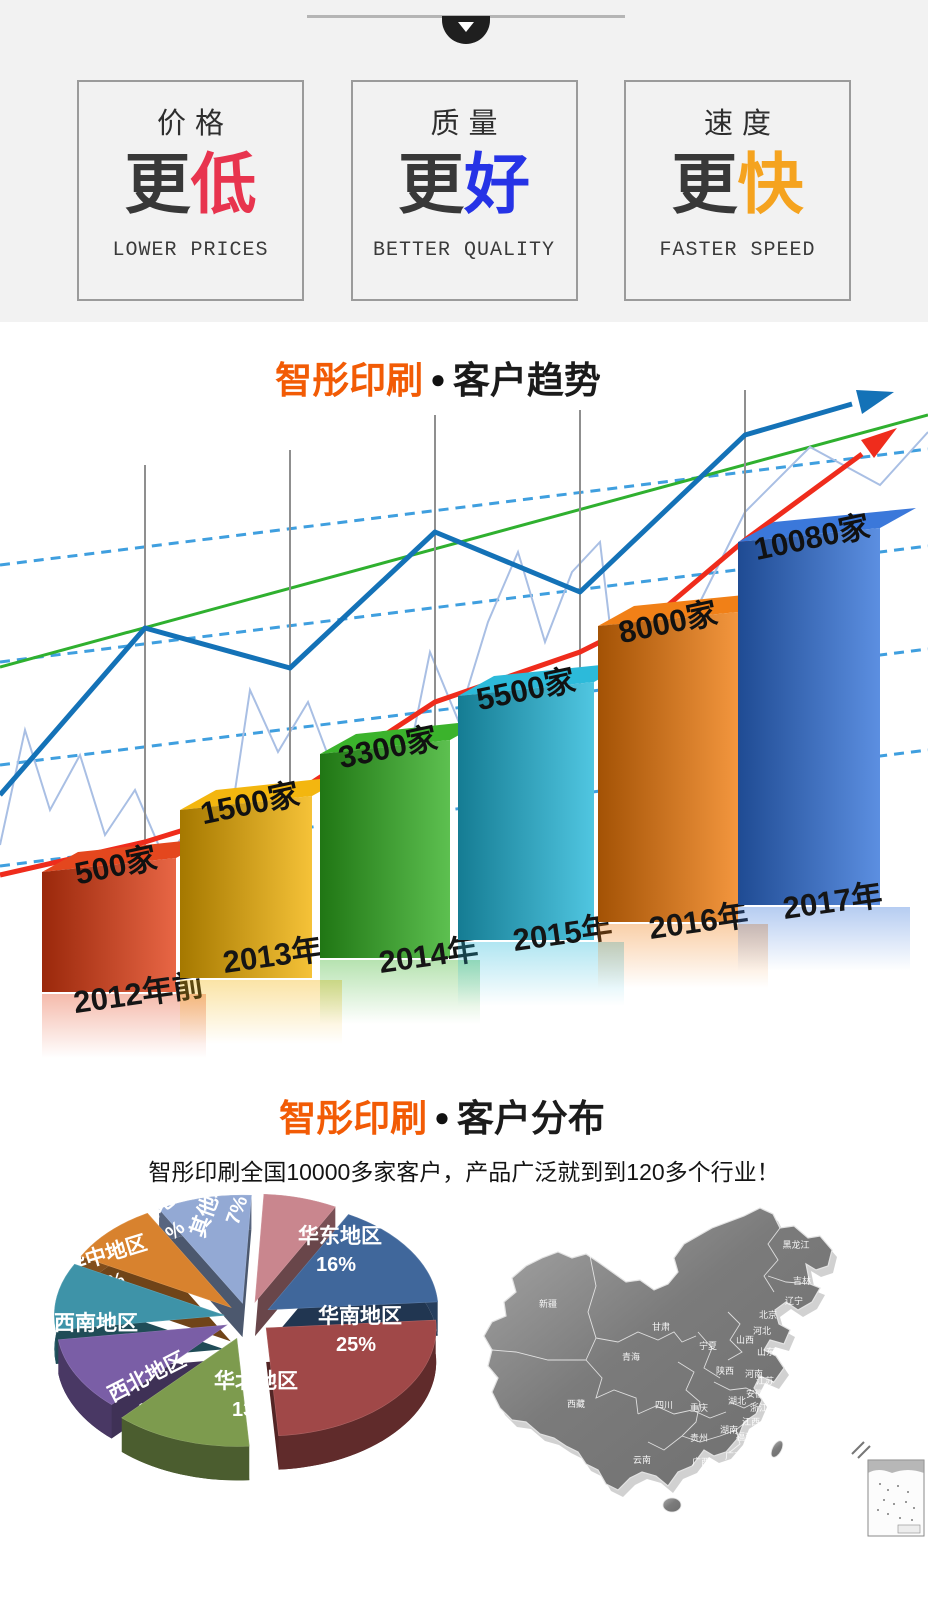 The image size is (928, 1610). Describe the element at coordinates (190, 184) in the screenshot. I see `feature-emphasis: 更低` at that location.